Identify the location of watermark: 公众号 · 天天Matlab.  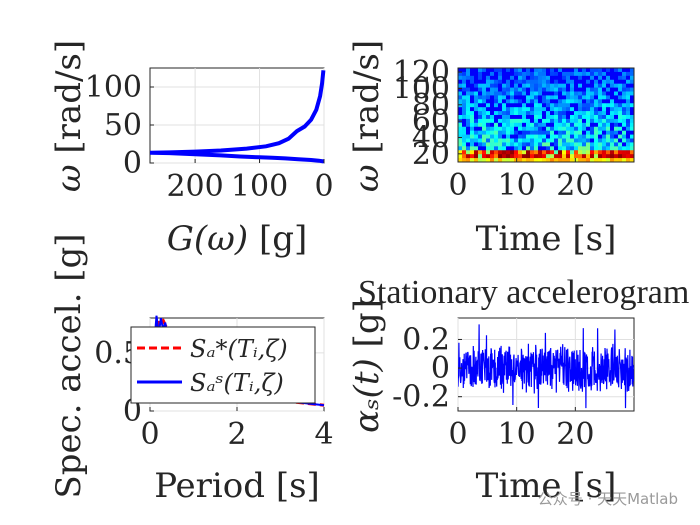
(607, 499).